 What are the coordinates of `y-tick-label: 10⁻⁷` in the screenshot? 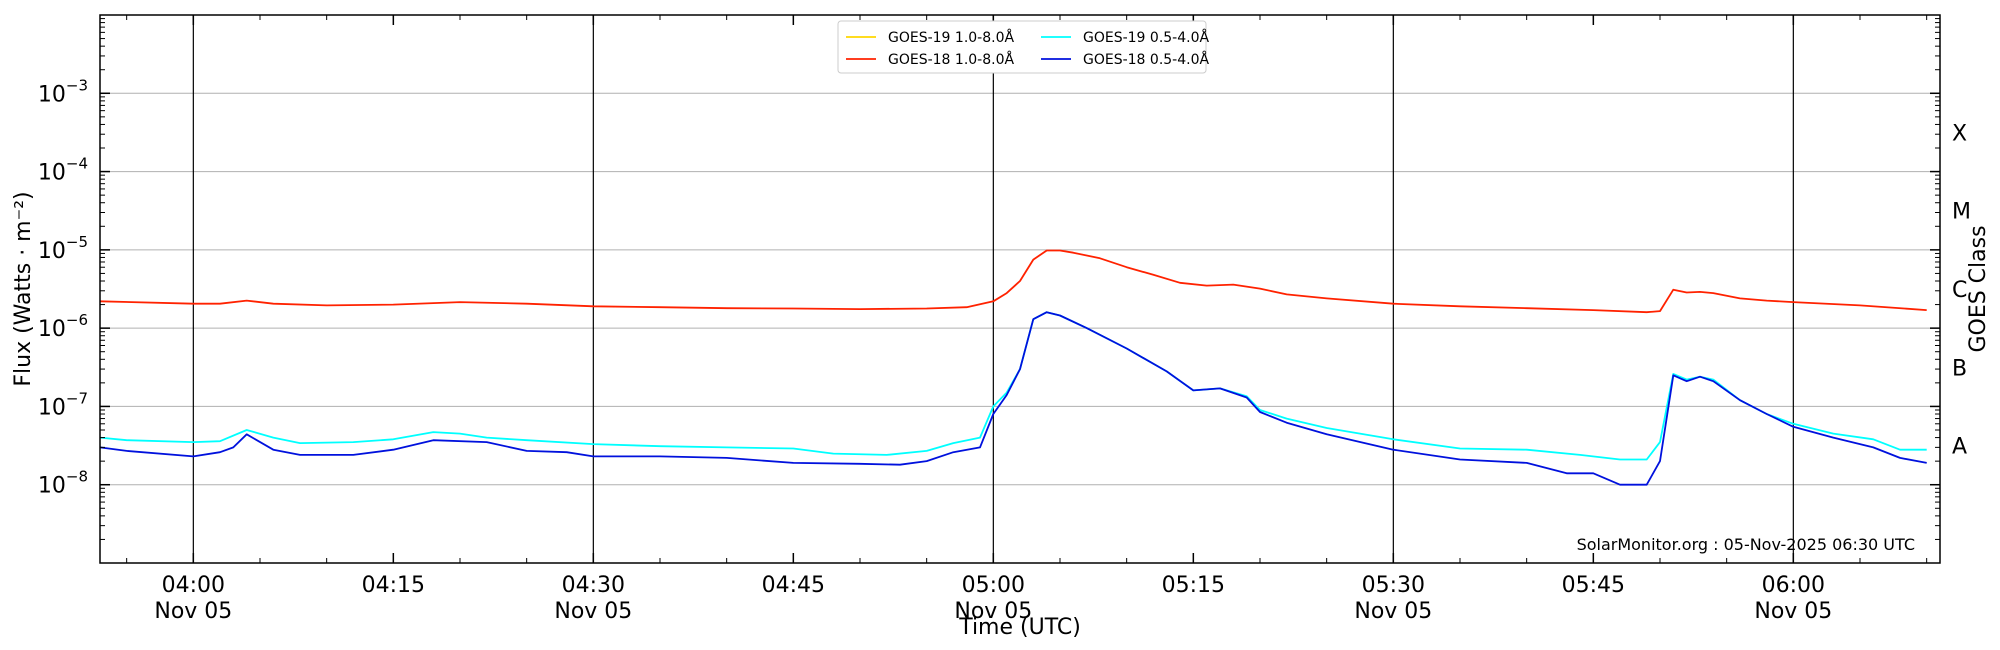 It's located at (63, 404).